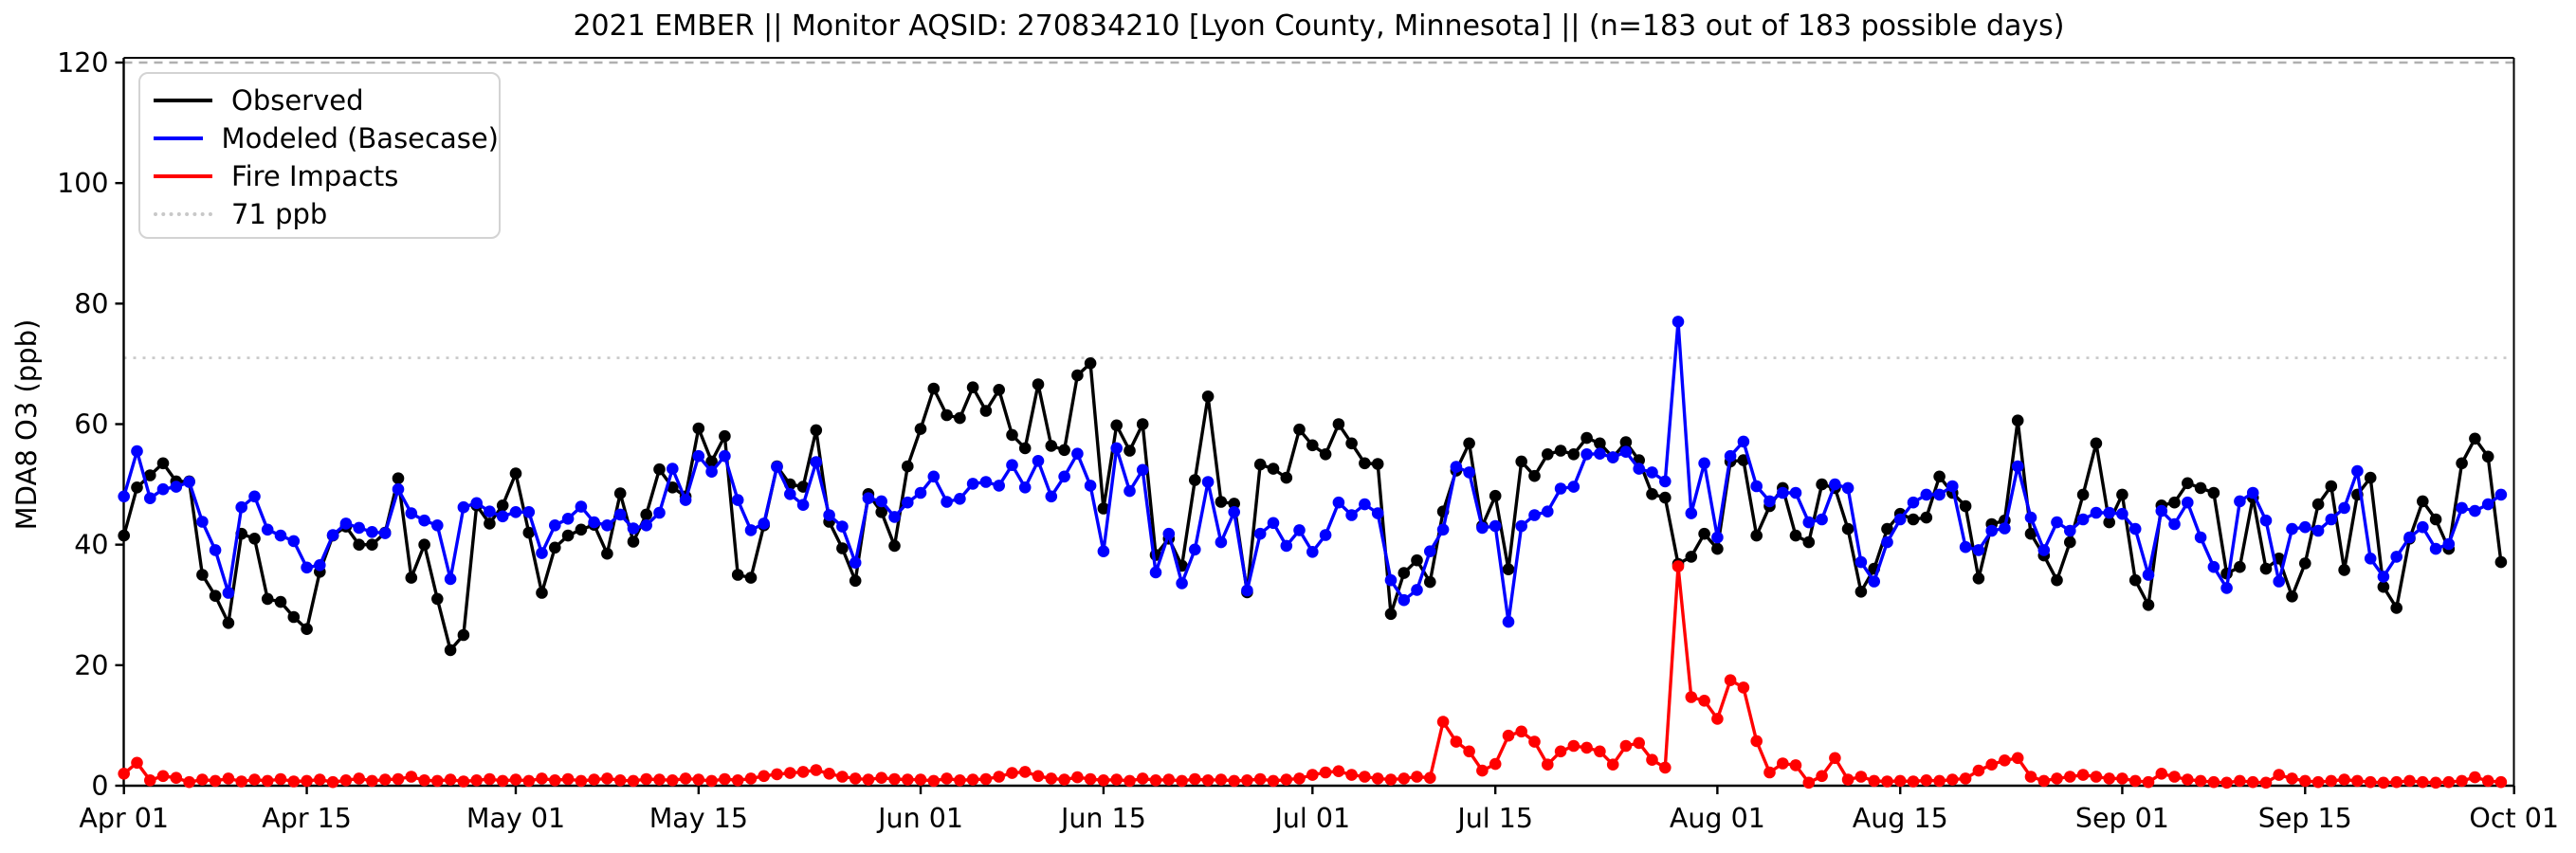 This screenshot has height=853, width=2576. I want to click on x-tick-label: Sep 01, so click(2122, 818).